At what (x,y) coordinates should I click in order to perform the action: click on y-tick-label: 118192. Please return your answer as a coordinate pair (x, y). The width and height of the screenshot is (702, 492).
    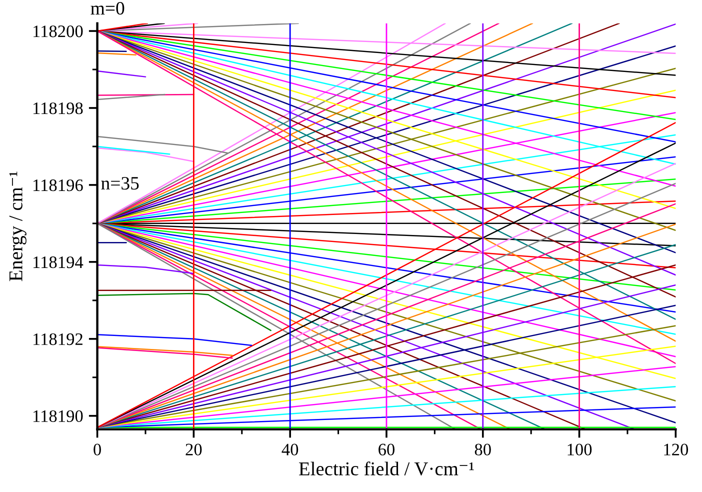
    Looking at the image, I should click on (58, 339).